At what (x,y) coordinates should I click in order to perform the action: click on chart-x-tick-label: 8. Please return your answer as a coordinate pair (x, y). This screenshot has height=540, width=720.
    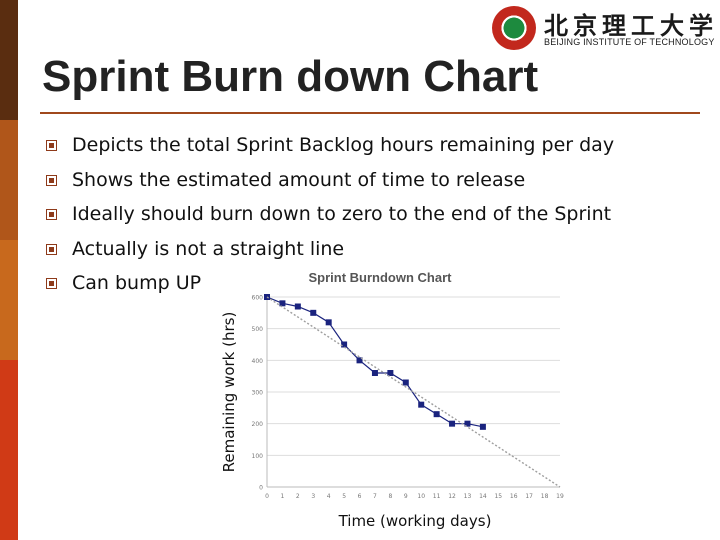
    Looking at the image, I should click on (390, 496).